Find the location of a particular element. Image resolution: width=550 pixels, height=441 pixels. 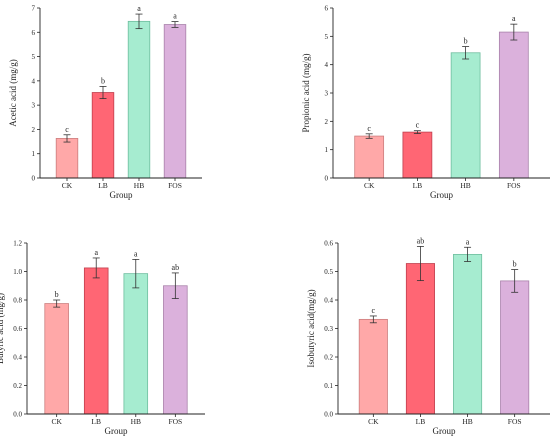

y-tick-label: 0.3 is located at coordinates (328, 329).